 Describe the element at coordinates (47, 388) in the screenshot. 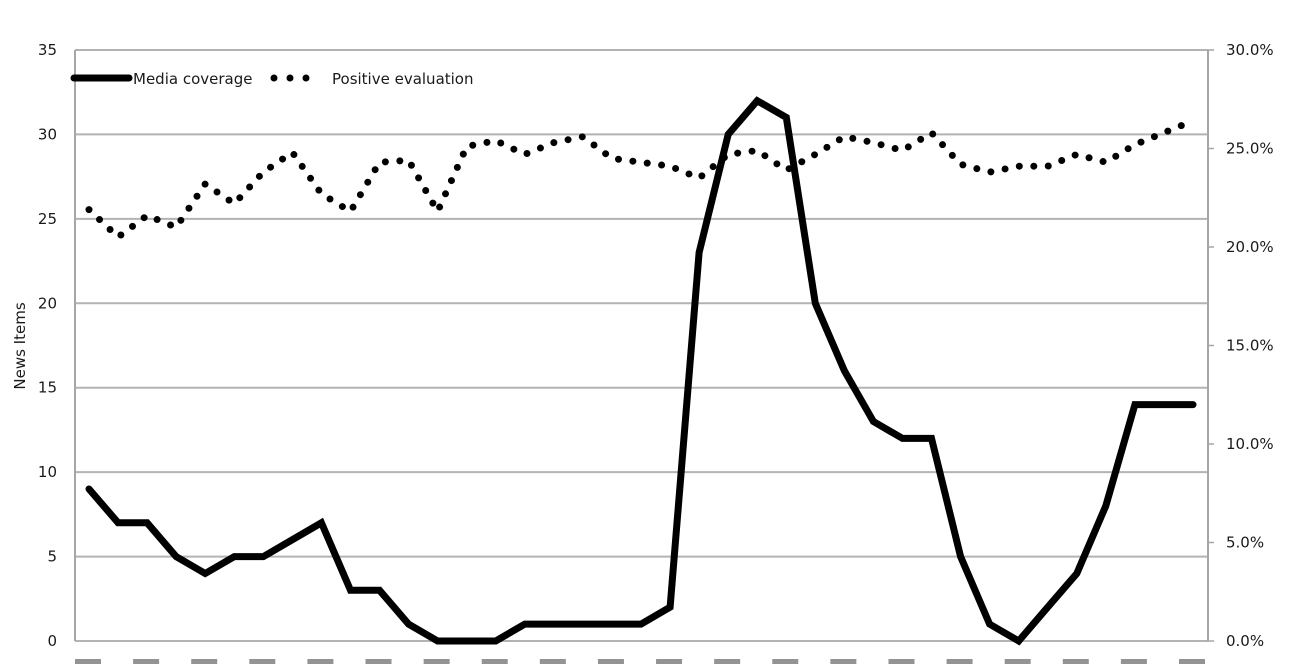

I see `left-tick-label: 15` at that location.